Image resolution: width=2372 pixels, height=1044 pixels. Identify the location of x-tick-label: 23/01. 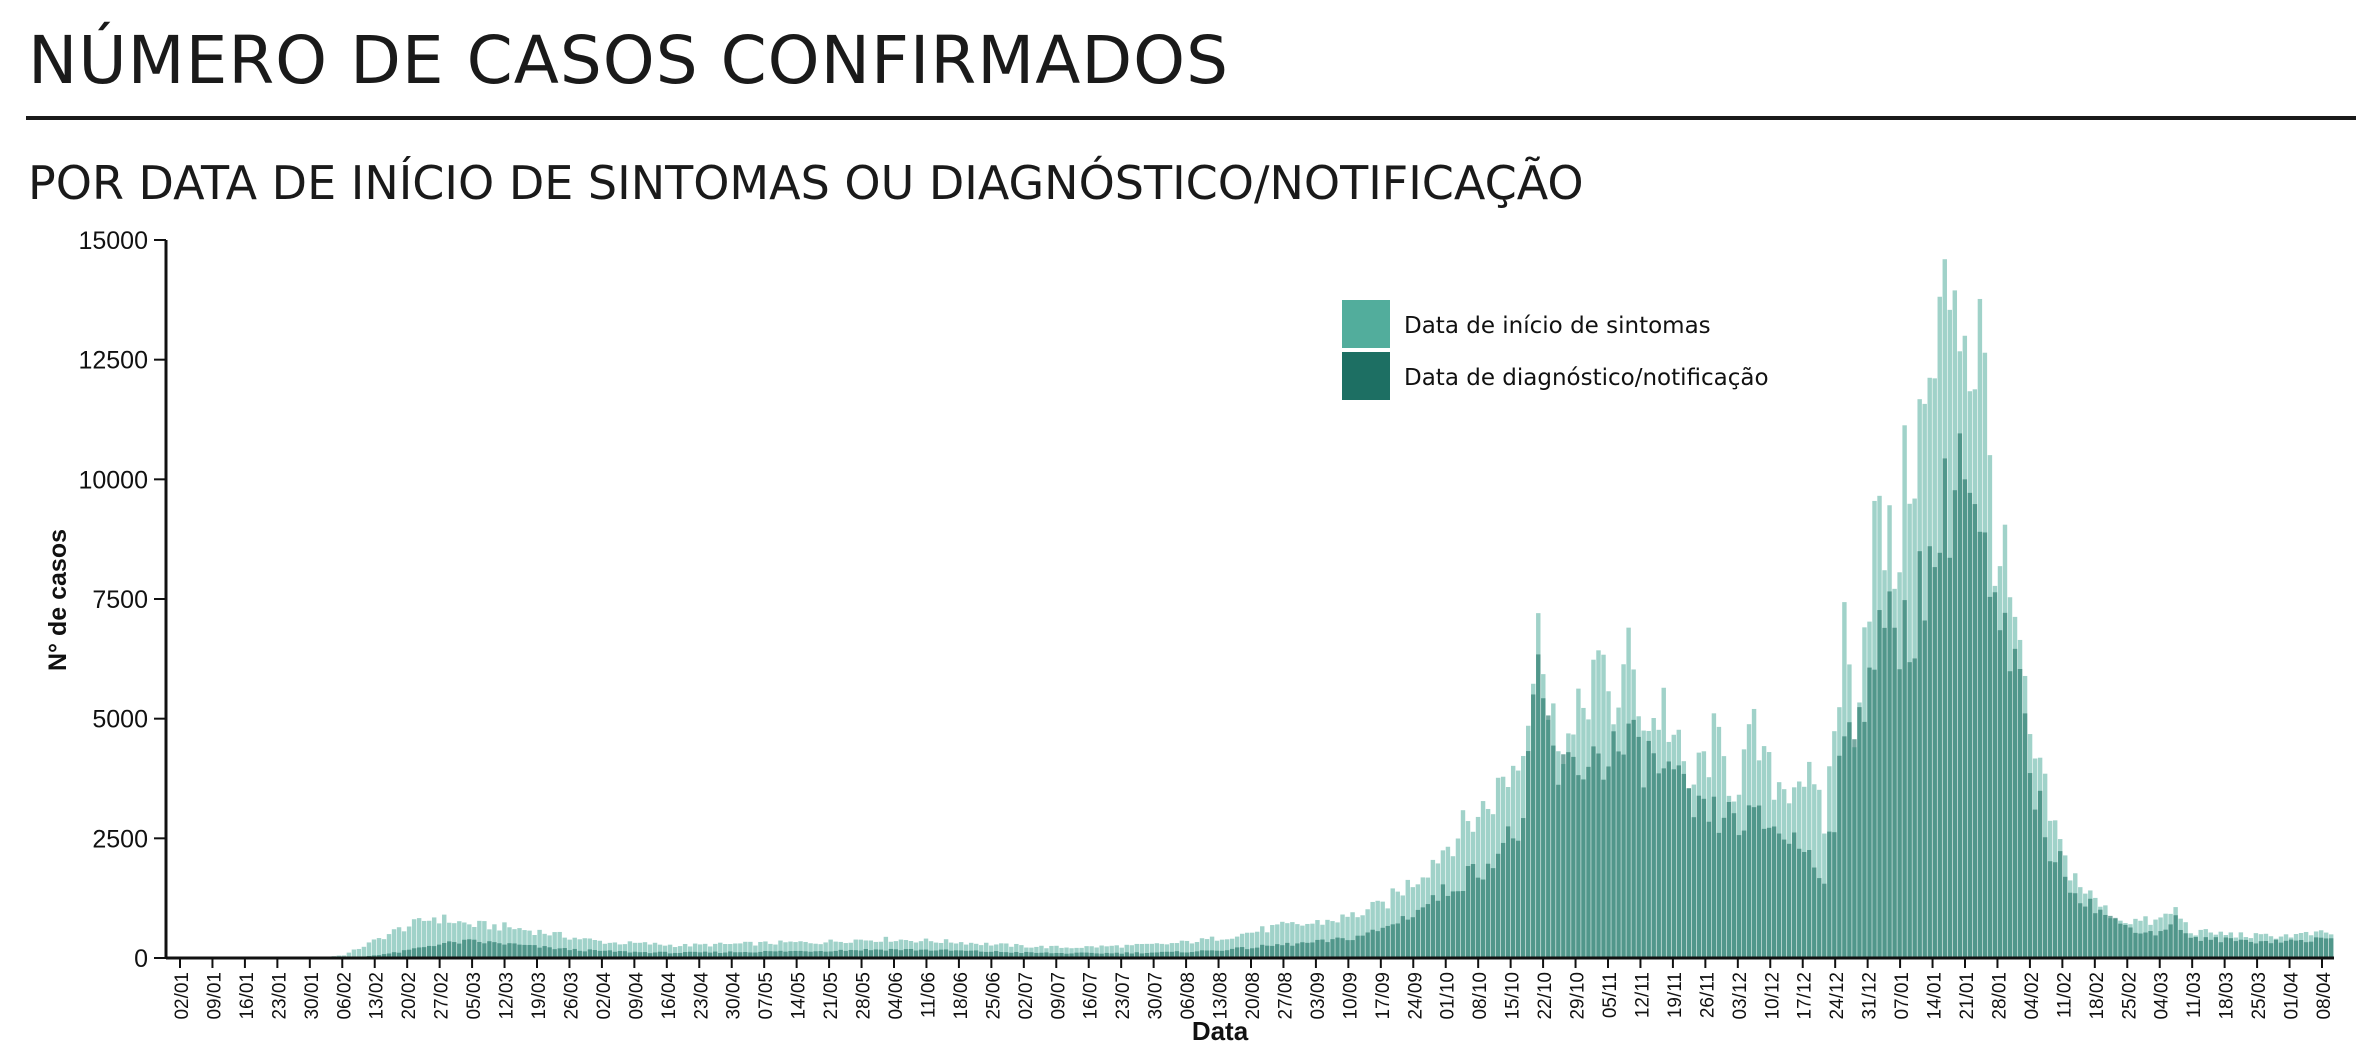
(279, 996).